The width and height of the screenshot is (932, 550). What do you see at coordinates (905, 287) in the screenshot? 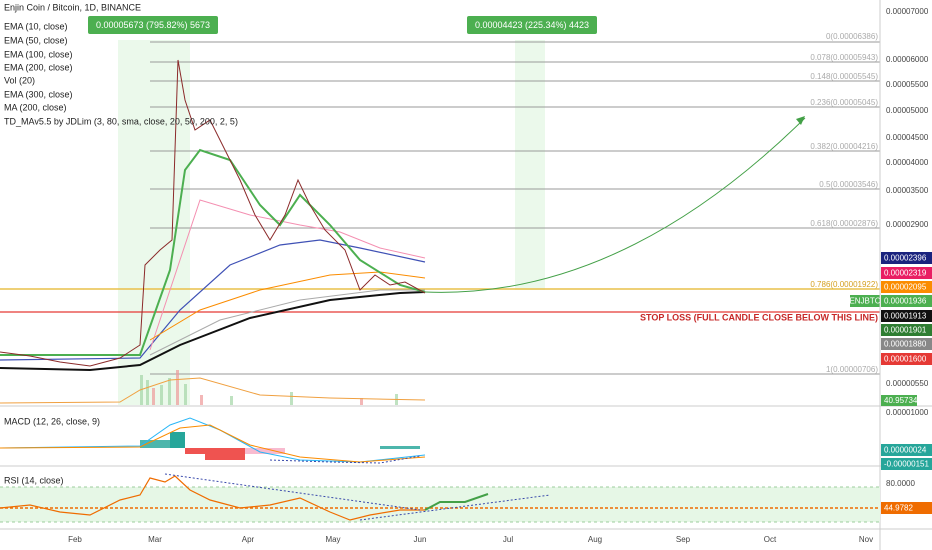
I see `price-label: 0.00002095` at bounding box center [905, 287].